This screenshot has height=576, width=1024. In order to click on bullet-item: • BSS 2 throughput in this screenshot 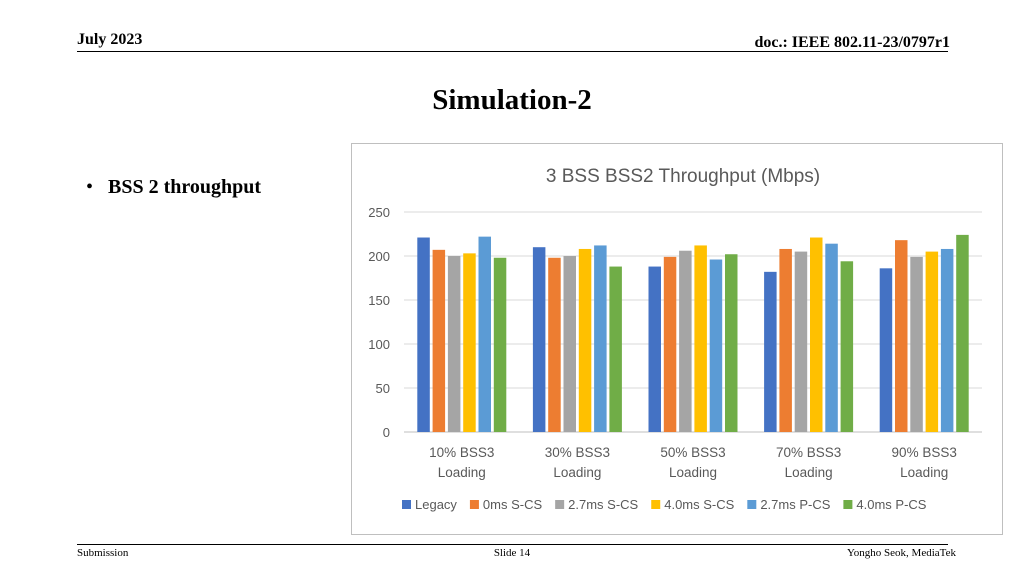, I will do `click(173, 187)`.